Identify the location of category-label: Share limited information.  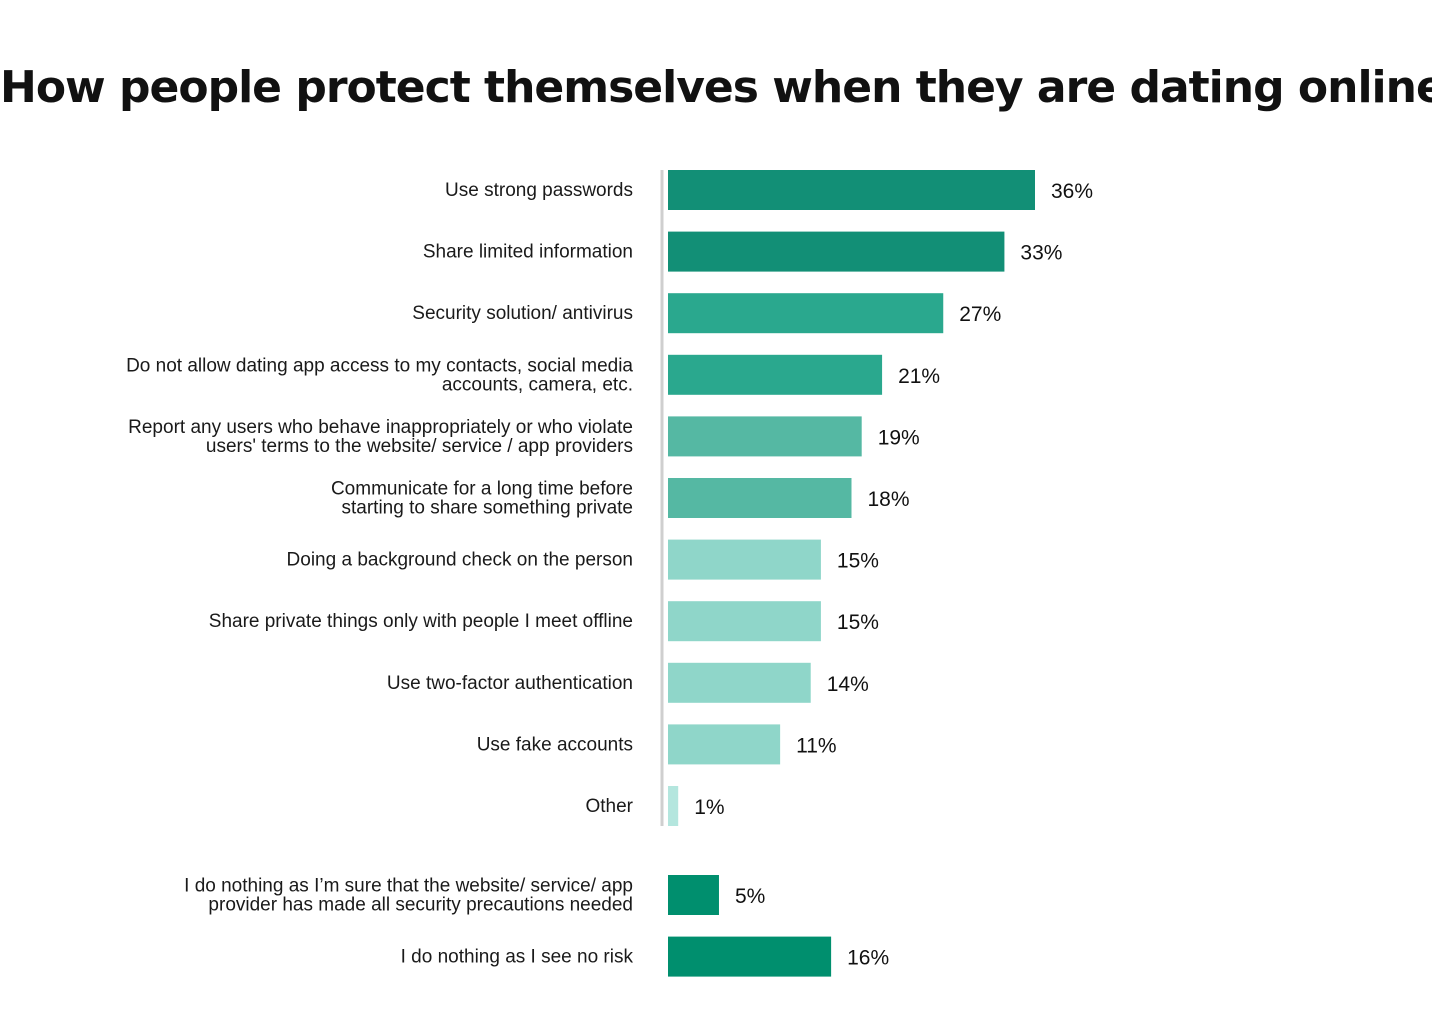
(528, 252).